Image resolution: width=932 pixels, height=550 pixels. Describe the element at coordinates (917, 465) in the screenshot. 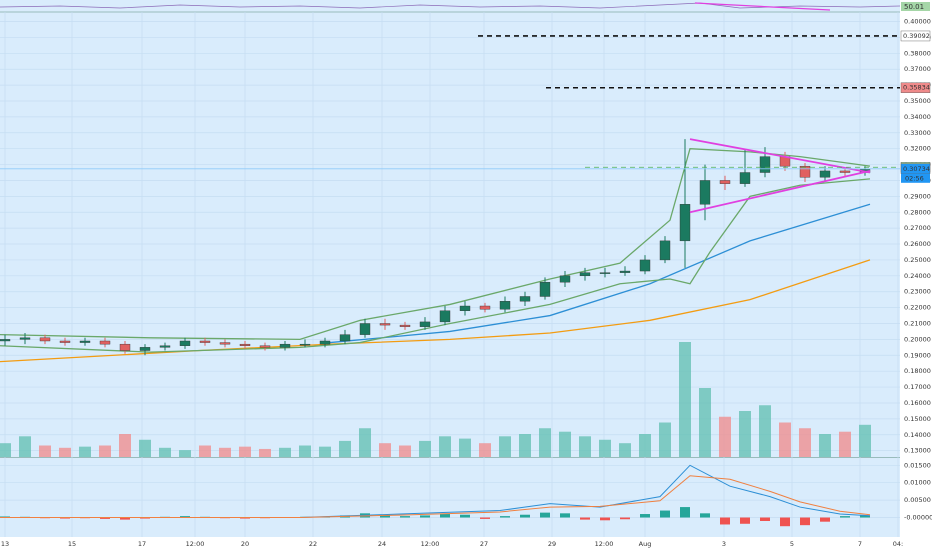

I see `y-tick-label: 0.01500` at that location.